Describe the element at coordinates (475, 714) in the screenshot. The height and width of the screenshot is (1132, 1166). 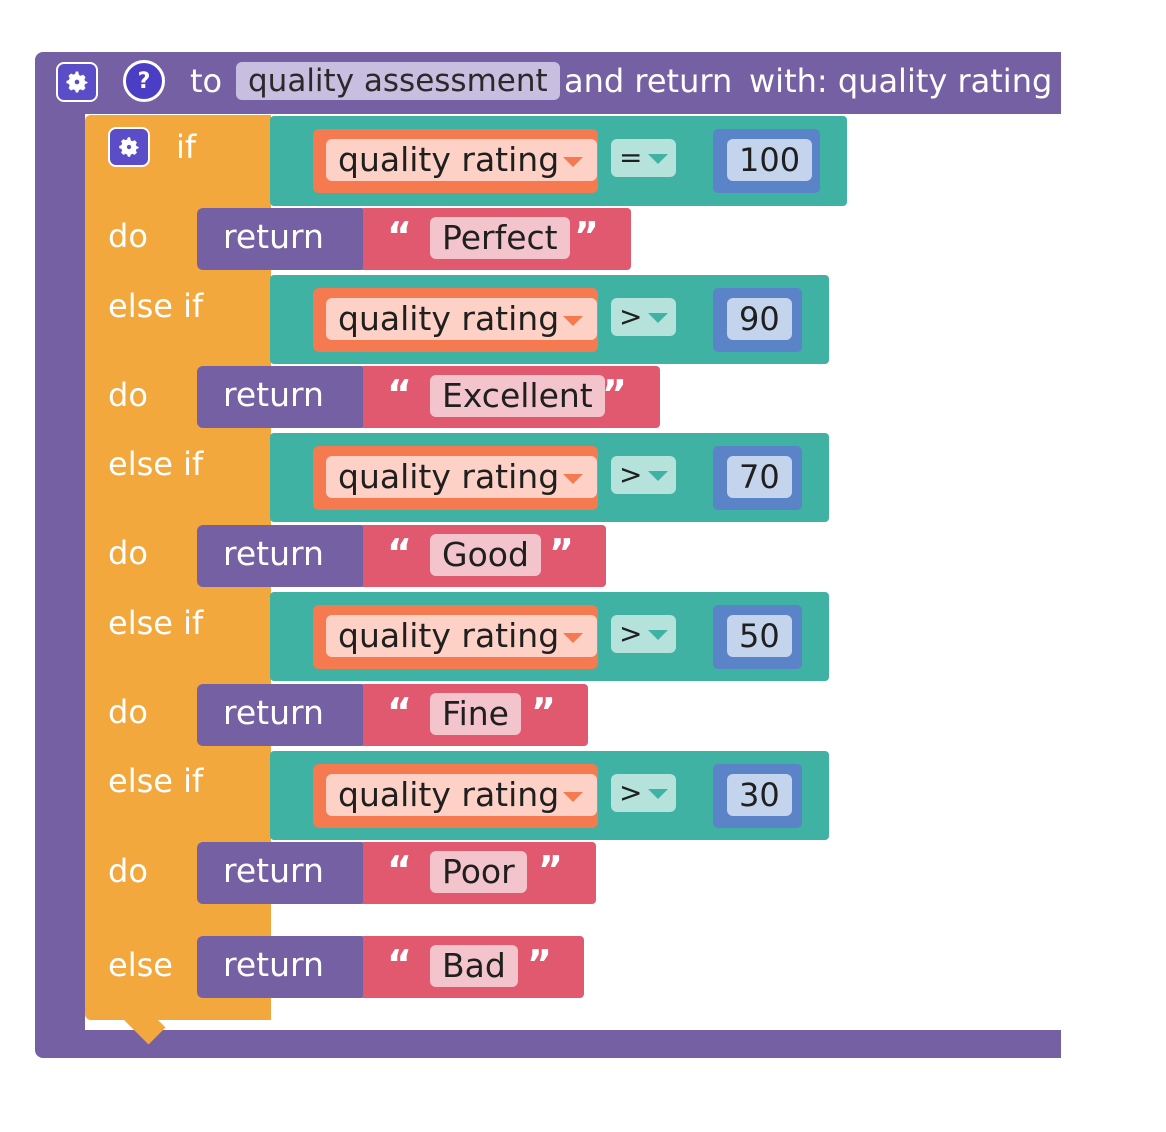
I see `text-field: Fine` at that location.